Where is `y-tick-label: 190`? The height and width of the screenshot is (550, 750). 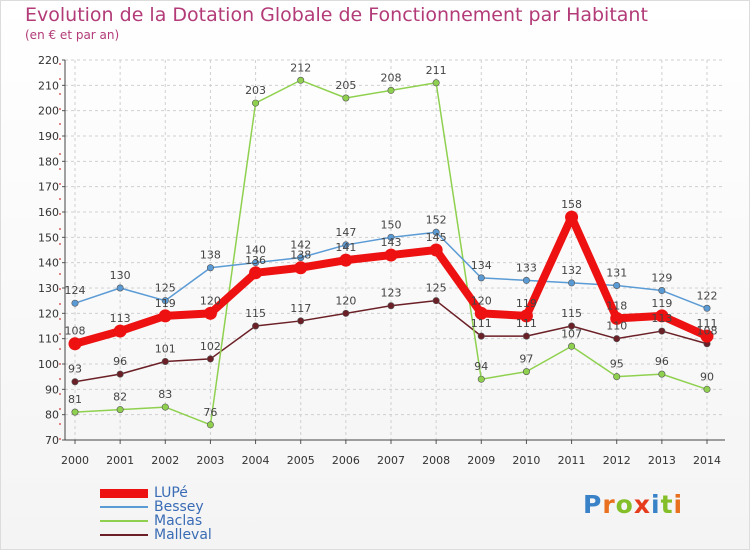
y-tick-label: 190 is located at coordinates (48, 136).